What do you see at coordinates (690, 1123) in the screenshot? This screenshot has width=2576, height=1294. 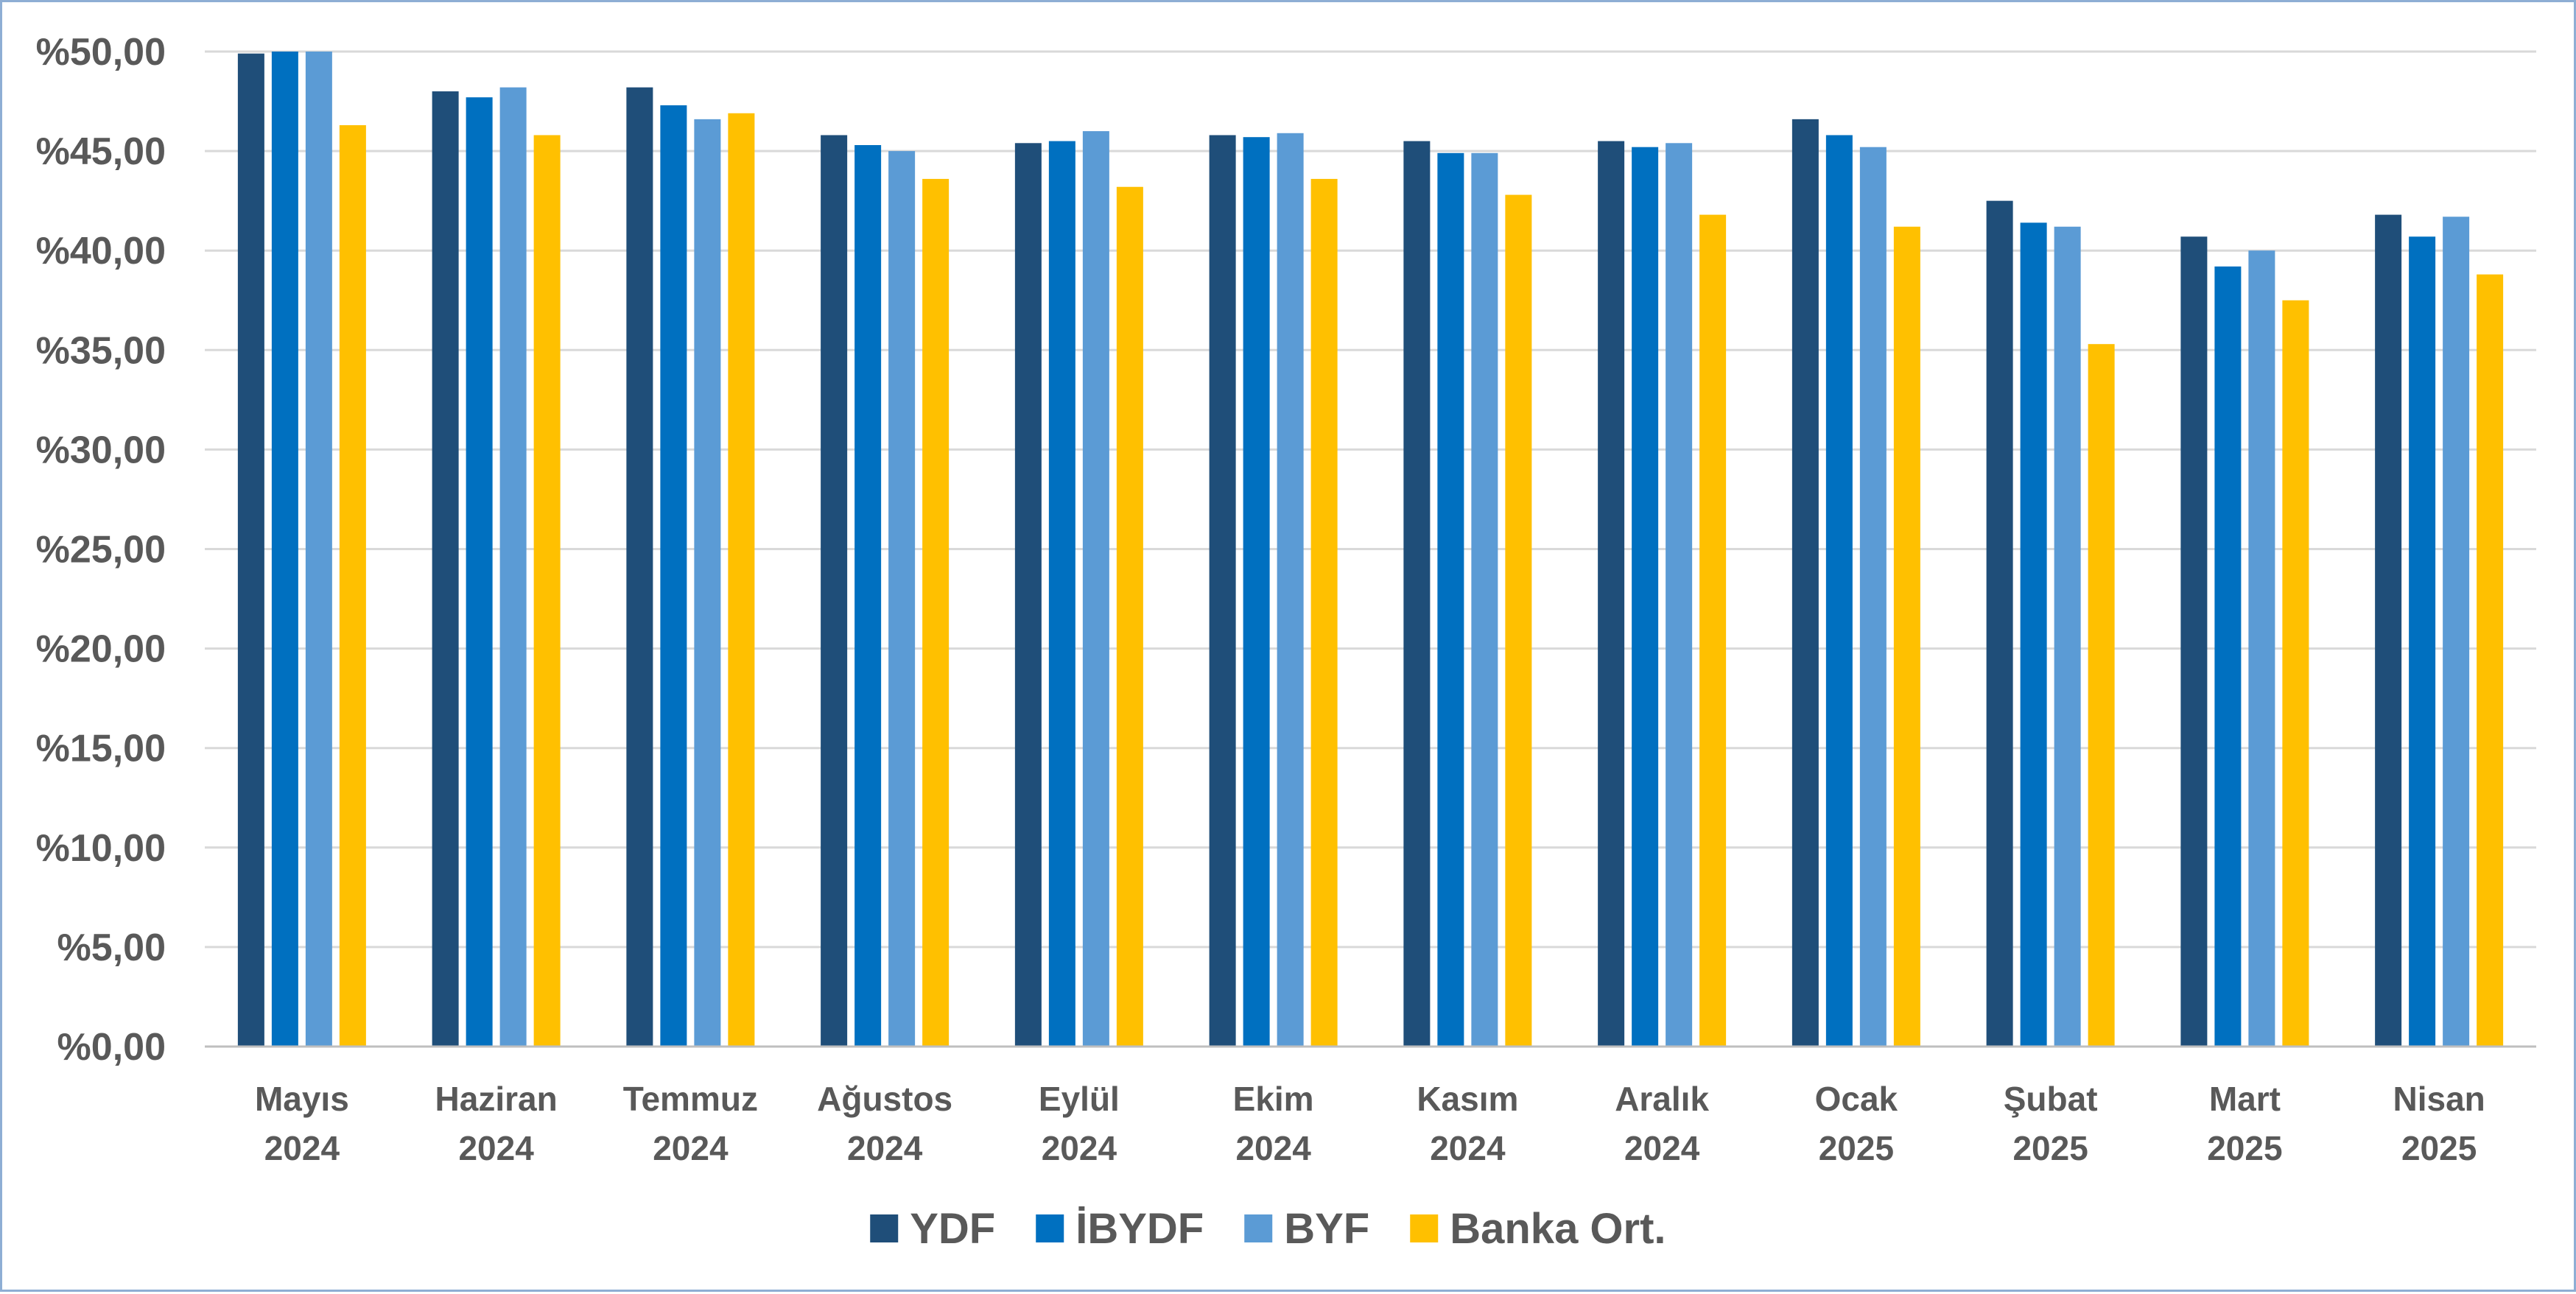 I see `x-tick-label-temmuz: Temmuz 2024` at bounding box center [690, 1123].